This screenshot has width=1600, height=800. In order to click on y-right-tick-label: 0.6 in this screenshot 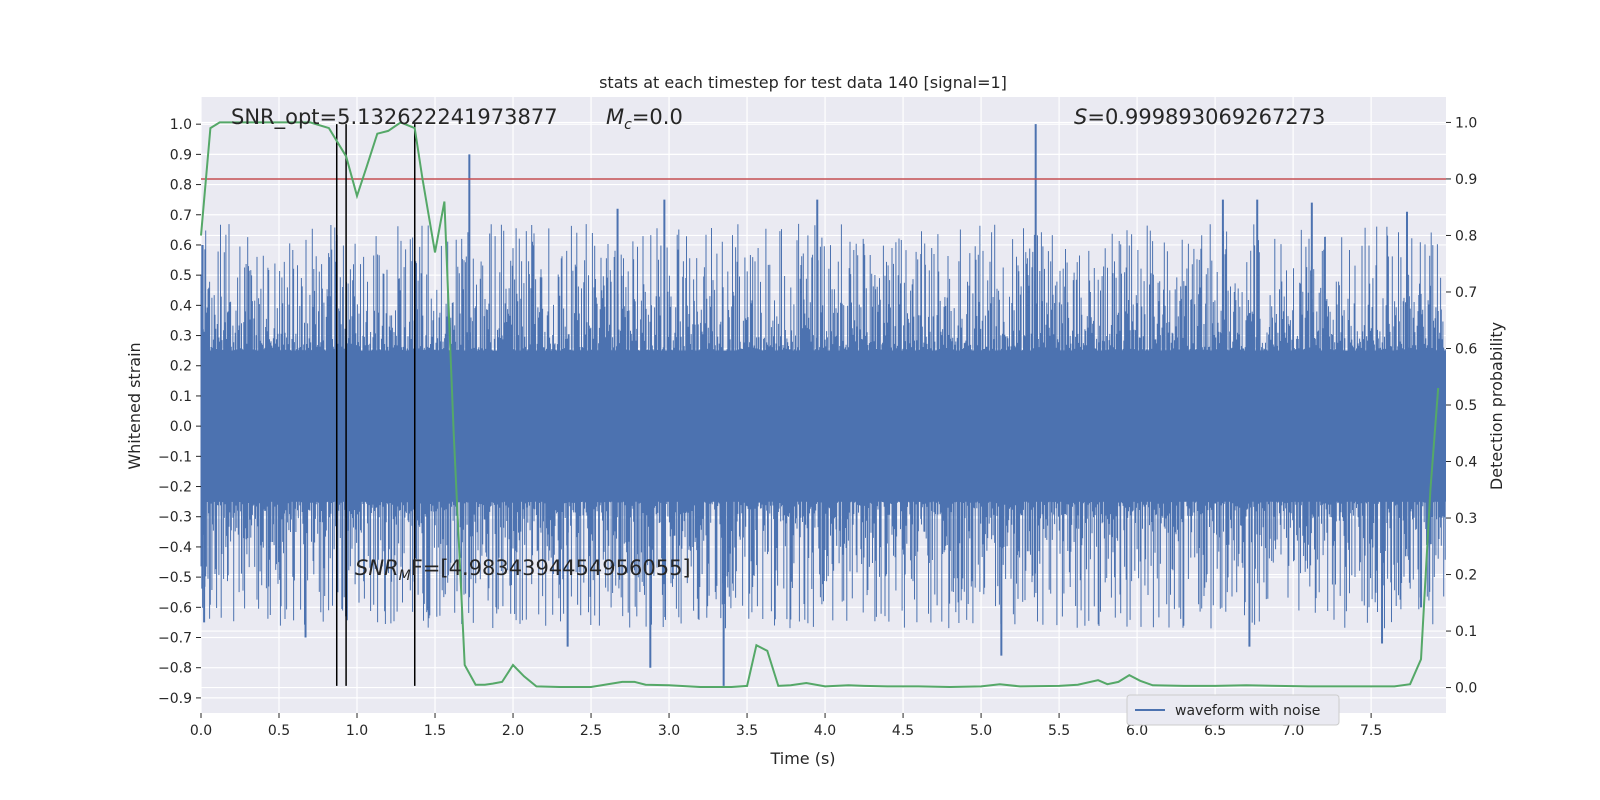, I will do `click(1466, 349)`.